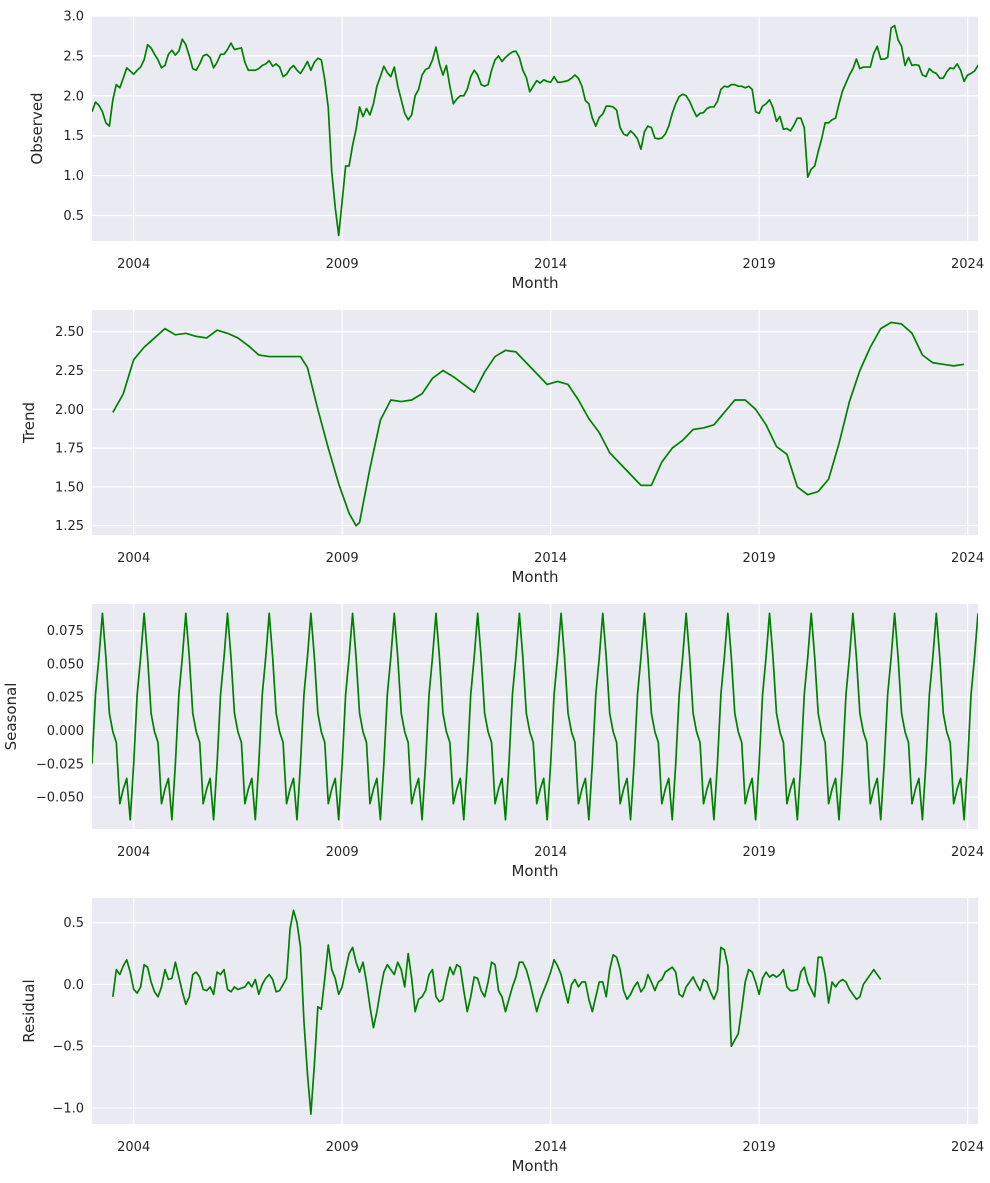 This screenshot has height=1183, width=990. Describe the element at coordinates (37, 128) in the screenshot. I see `y-axis-title: Observed` at that location.